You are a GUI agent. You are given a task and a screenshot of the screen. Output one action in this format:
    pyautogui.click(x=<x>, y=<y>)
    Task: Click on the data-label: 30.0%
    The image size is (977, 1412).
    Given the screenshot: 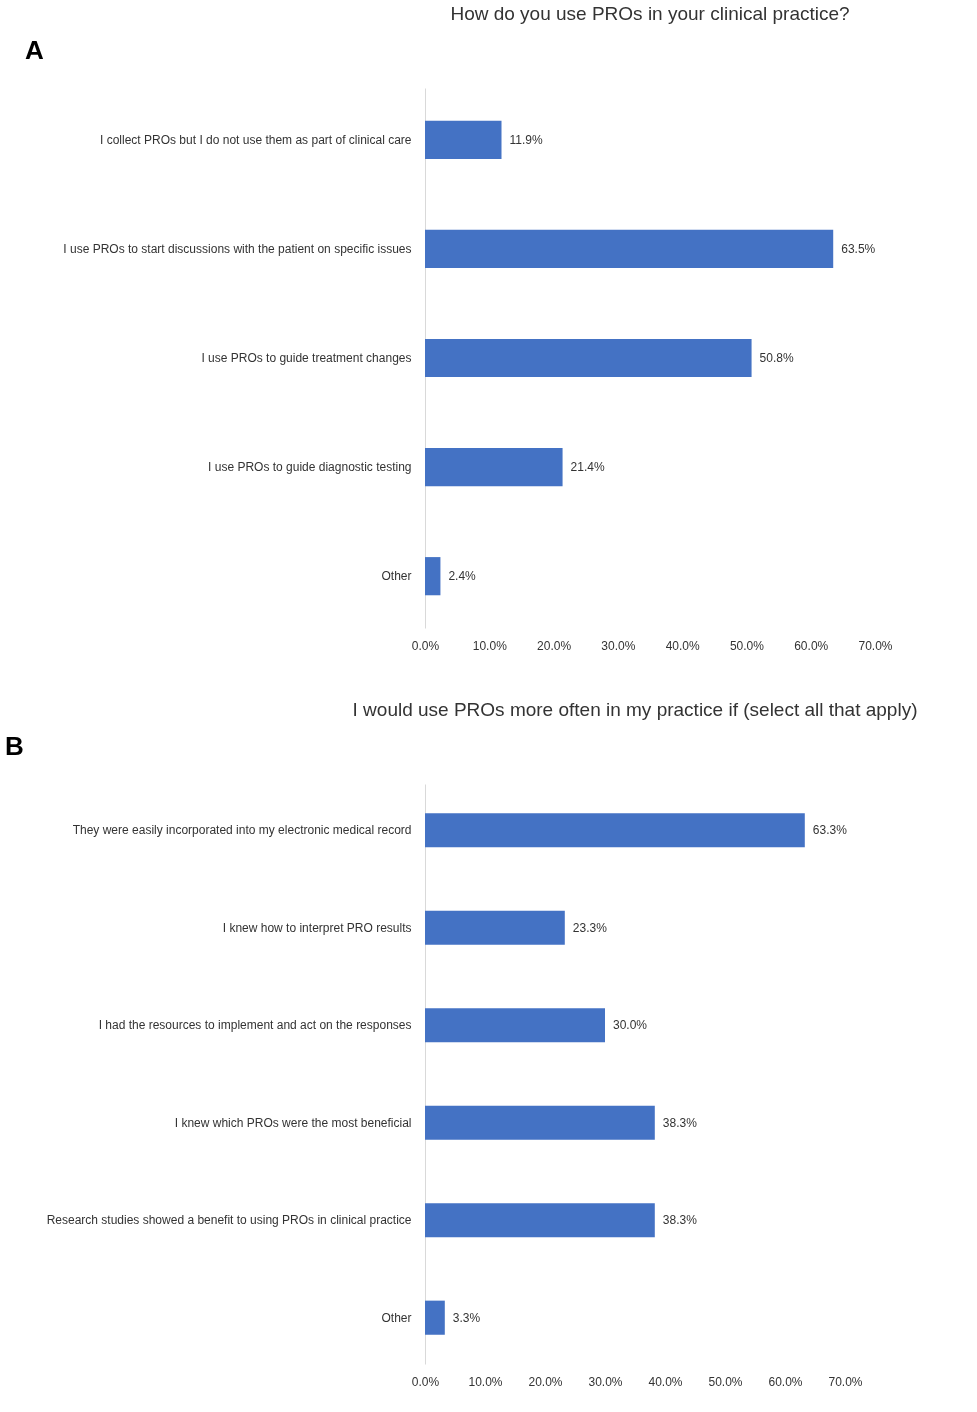 What is the action you would take?
    pyautogui.click(x=630, y=1025)
    